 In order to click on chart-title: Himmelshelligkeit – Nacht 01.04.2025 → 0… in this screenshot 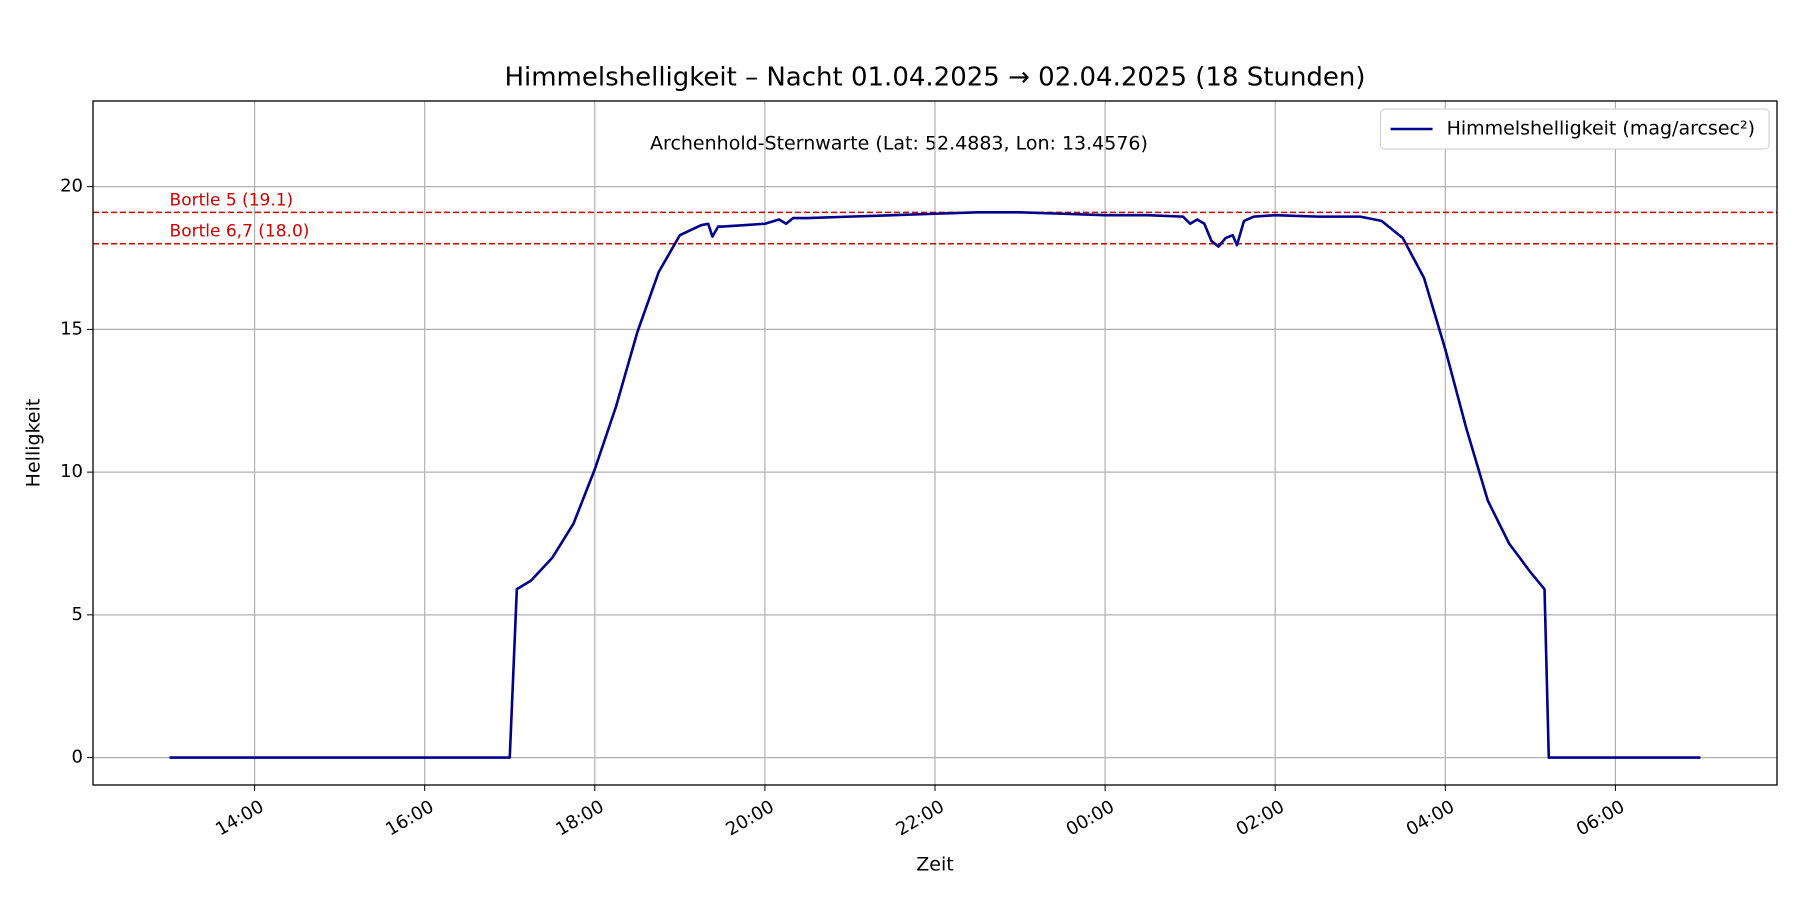, I will do `click(934, 78)`.